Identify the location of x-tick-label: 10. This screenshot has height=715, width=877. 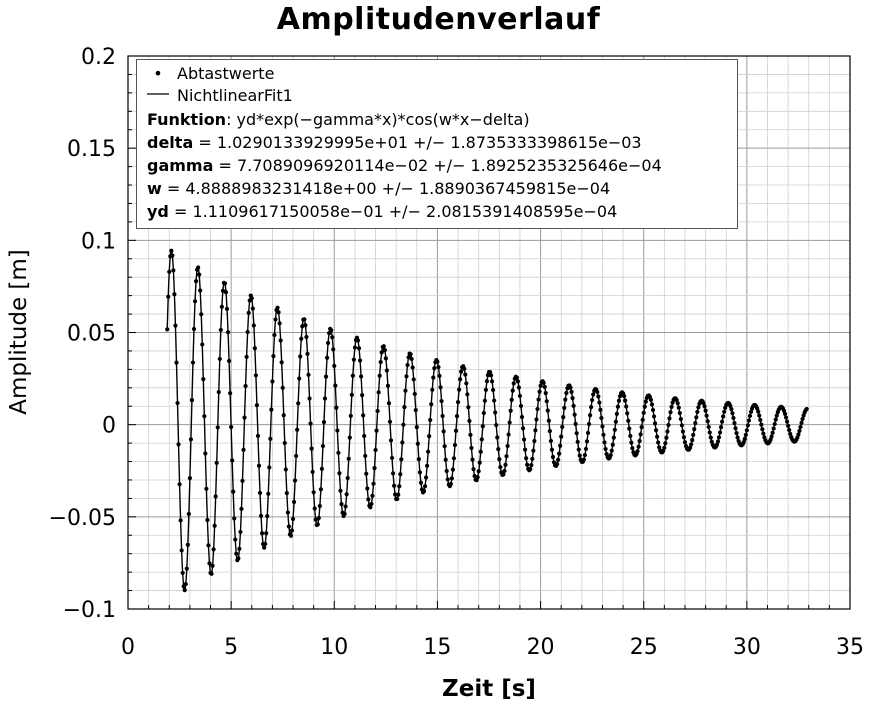
(334, 647).